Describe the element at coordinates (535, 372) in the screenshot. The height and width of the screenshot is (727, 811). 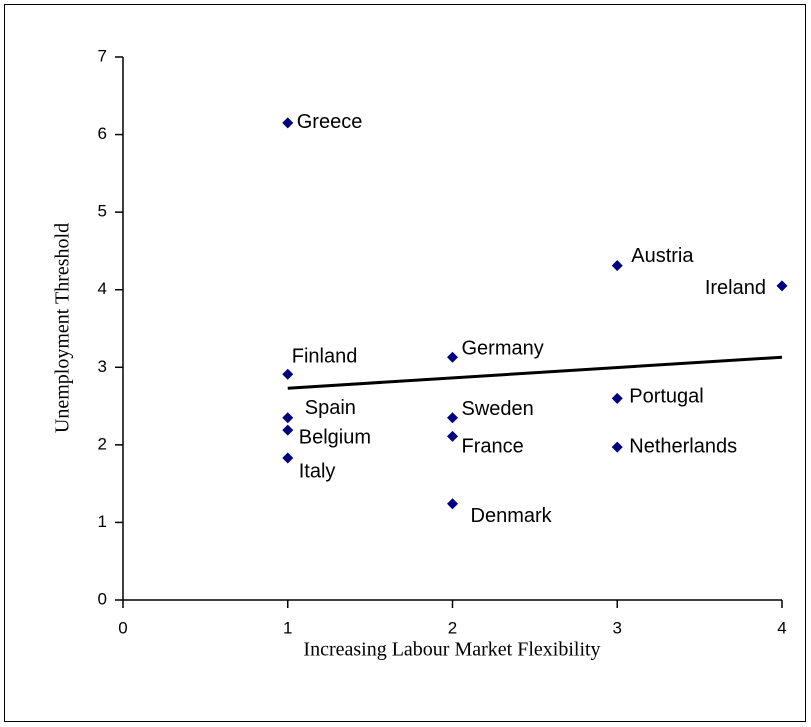
I see `trend-line` at that location.